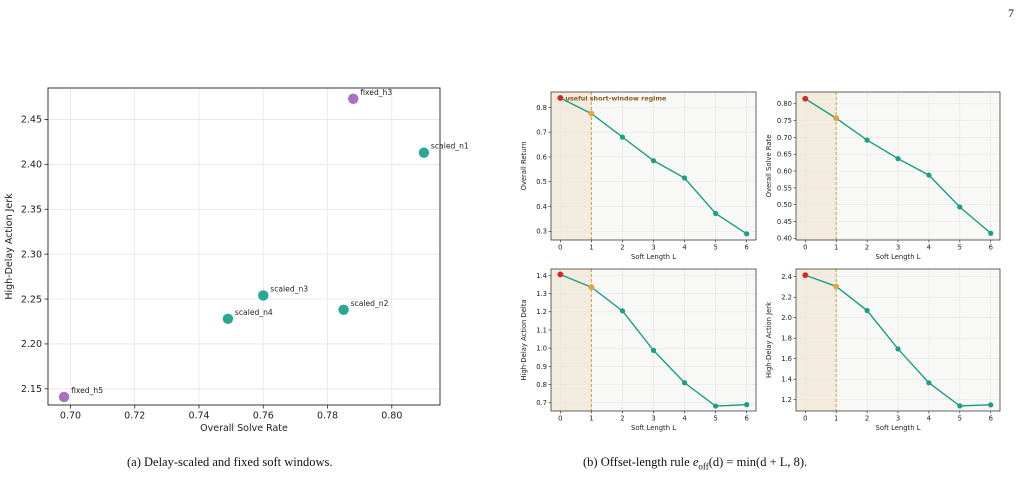 The width and height of the screenshot is (1023, 478). I want to click on y-tick-label: 0.3, so click(541, 232).